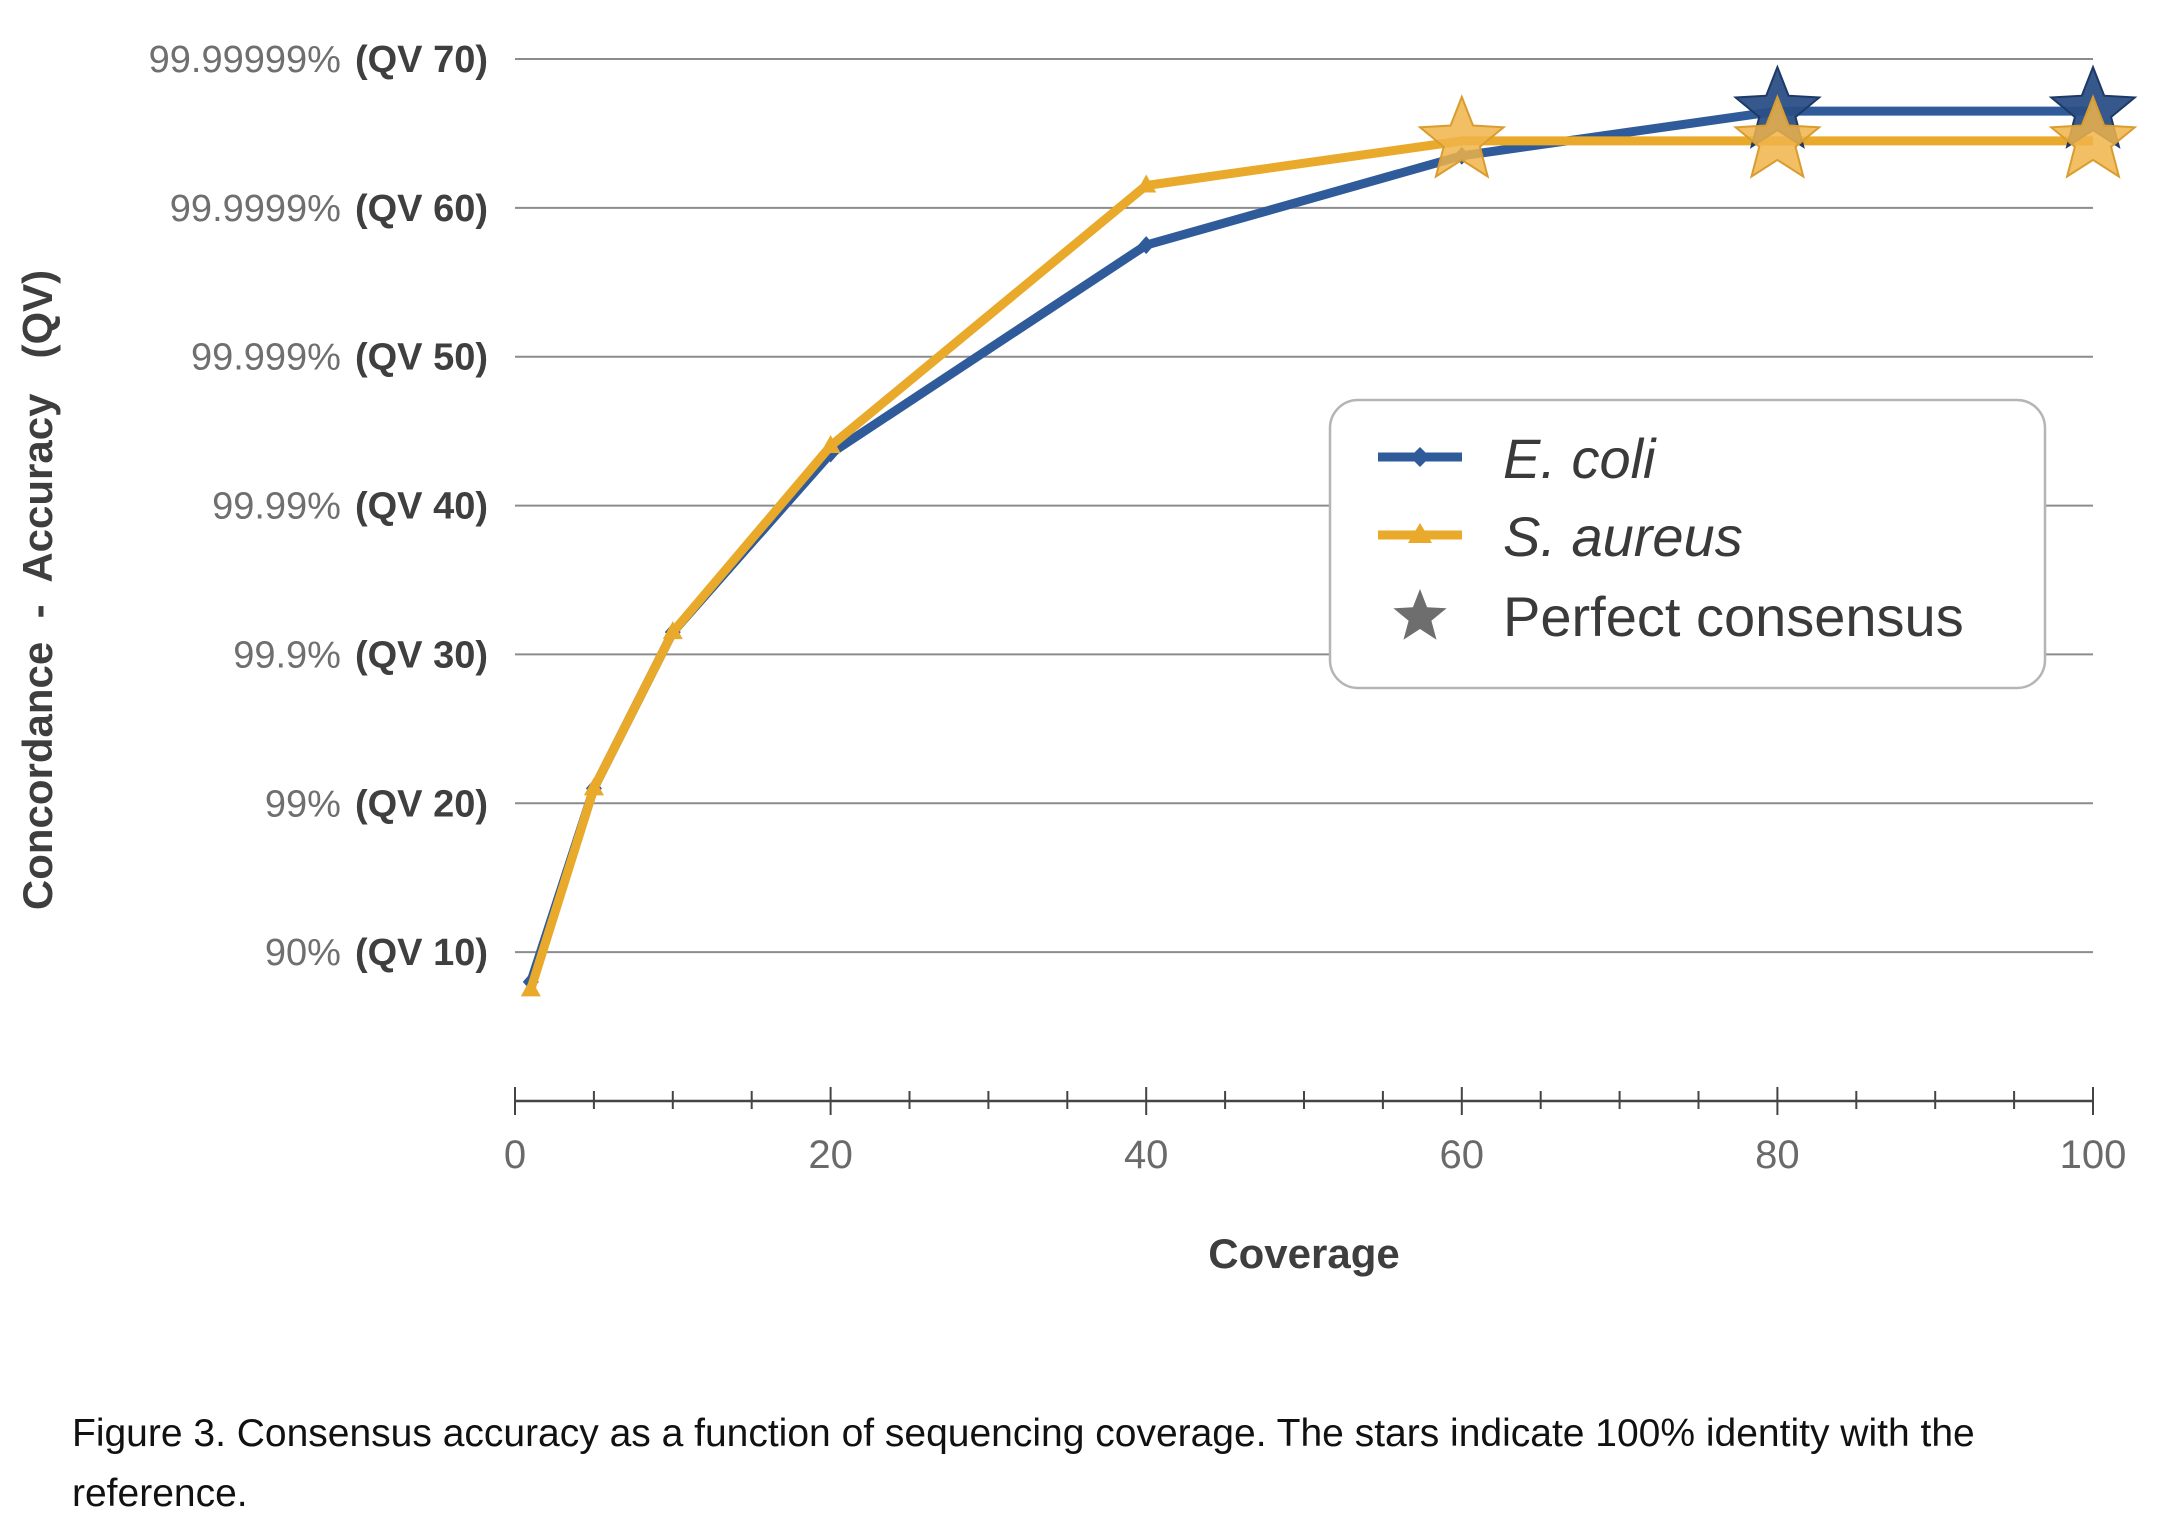 The height and width of the screenshot is (1524, 2176). I want to click on y-tick-percent: 99.9999%, so click(255, 209).